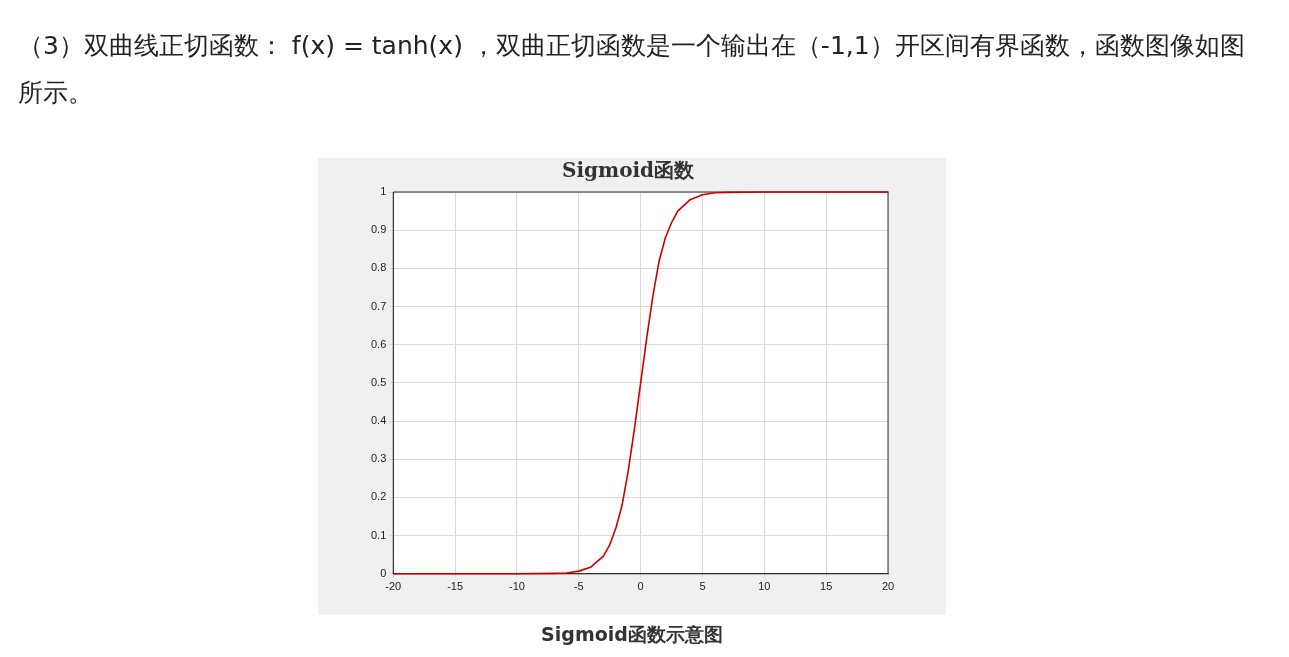 The height and width of the screenshot is (657, 1289). Describe the element at coordinates (578, 586) in the screenshot. I see `x-tick-label: -5` at that location.